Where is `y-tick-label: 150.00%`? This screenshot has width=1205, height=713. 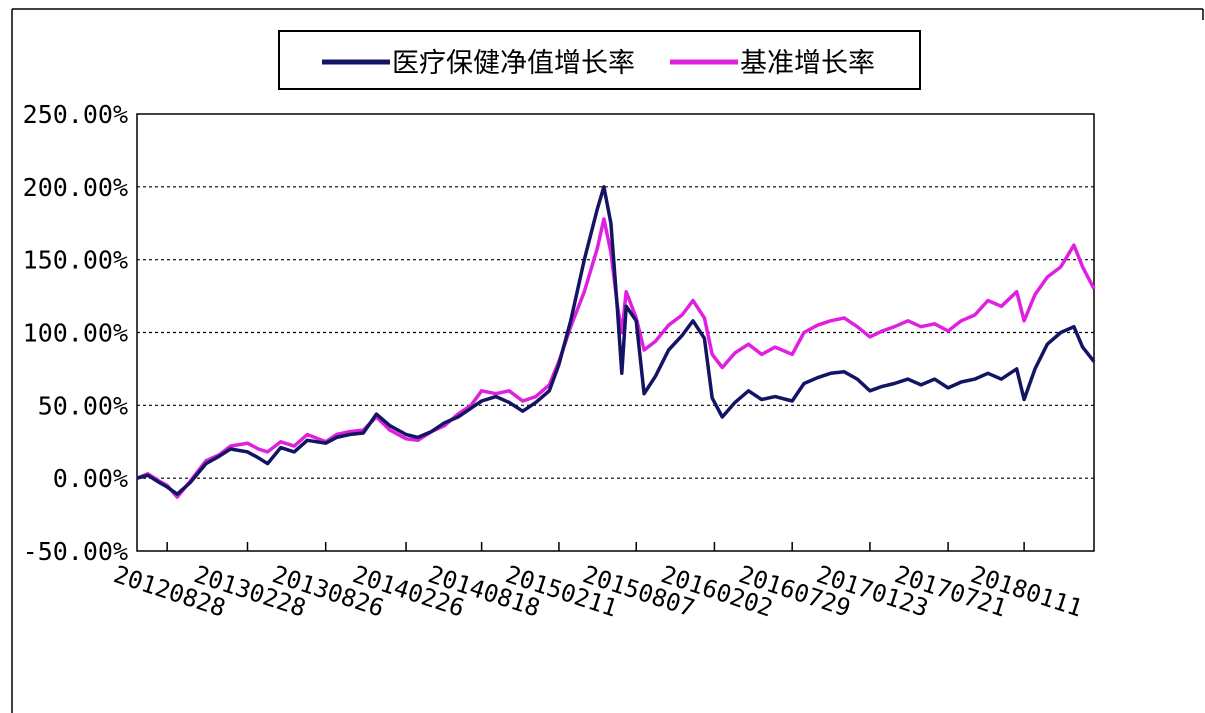
y-tick-label: 150.00% is located at coordinates (75, 260).